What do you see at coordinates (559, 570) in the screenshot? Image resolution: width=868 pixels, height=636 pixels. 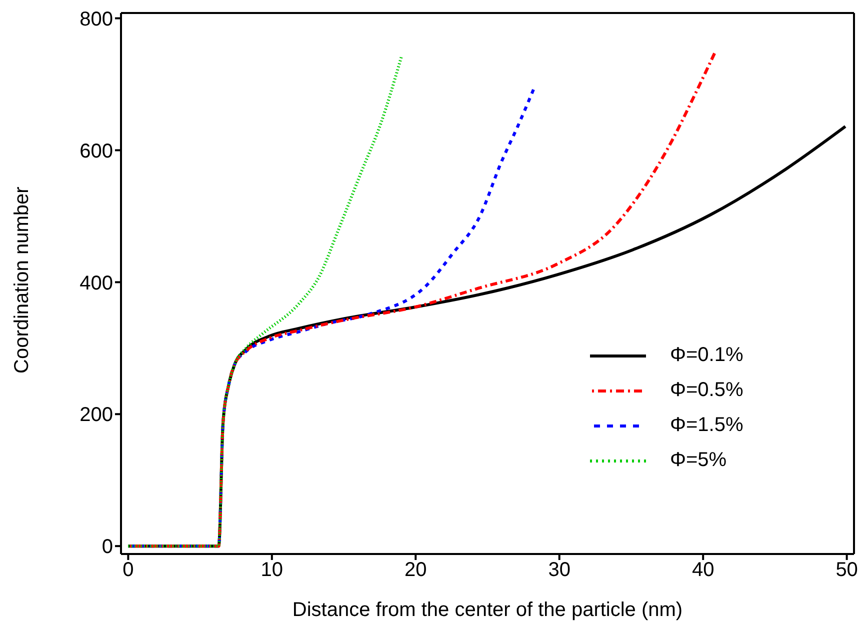 I see `x-tick-label: 30` at bounding box center [559, 570].